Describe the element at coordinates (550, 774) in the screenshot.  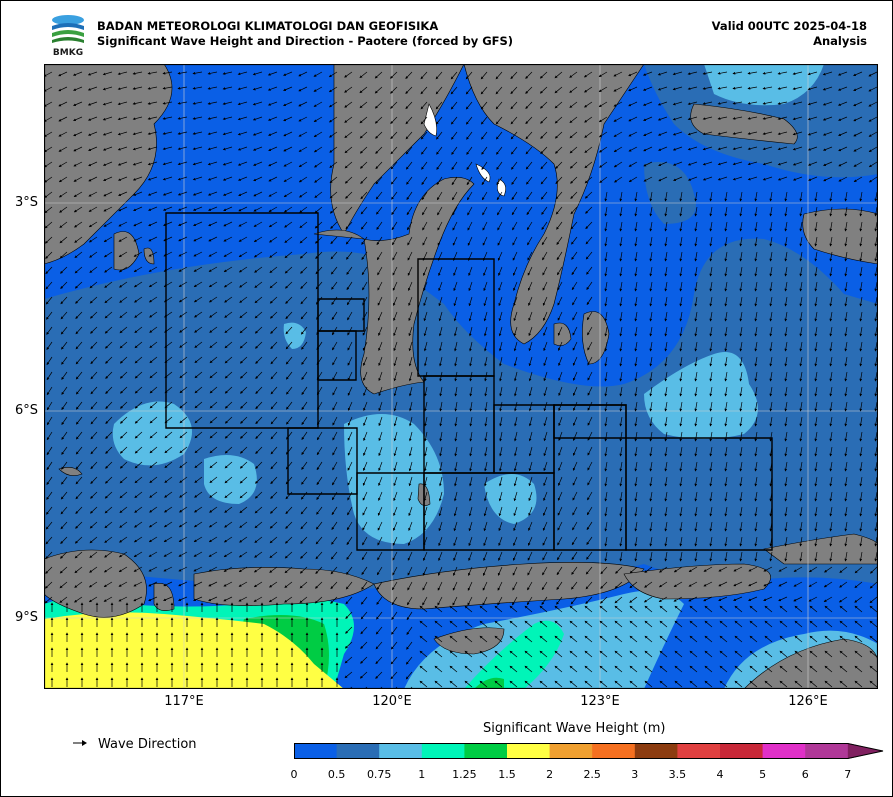
I see `colorbar-tick-label: 2` at that location.